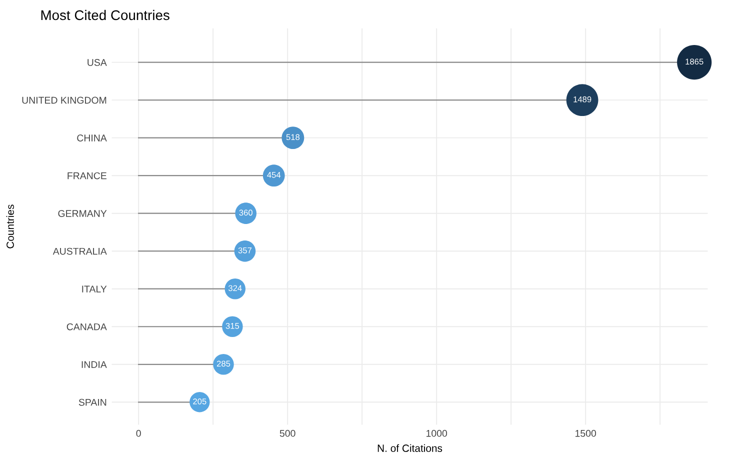 This screenshot has width=745, height=472. What do you see at coordinates (410, 448) in the screenshot?
I see `x-axis-title: N. of Citations` at bounding box center [410, 448].